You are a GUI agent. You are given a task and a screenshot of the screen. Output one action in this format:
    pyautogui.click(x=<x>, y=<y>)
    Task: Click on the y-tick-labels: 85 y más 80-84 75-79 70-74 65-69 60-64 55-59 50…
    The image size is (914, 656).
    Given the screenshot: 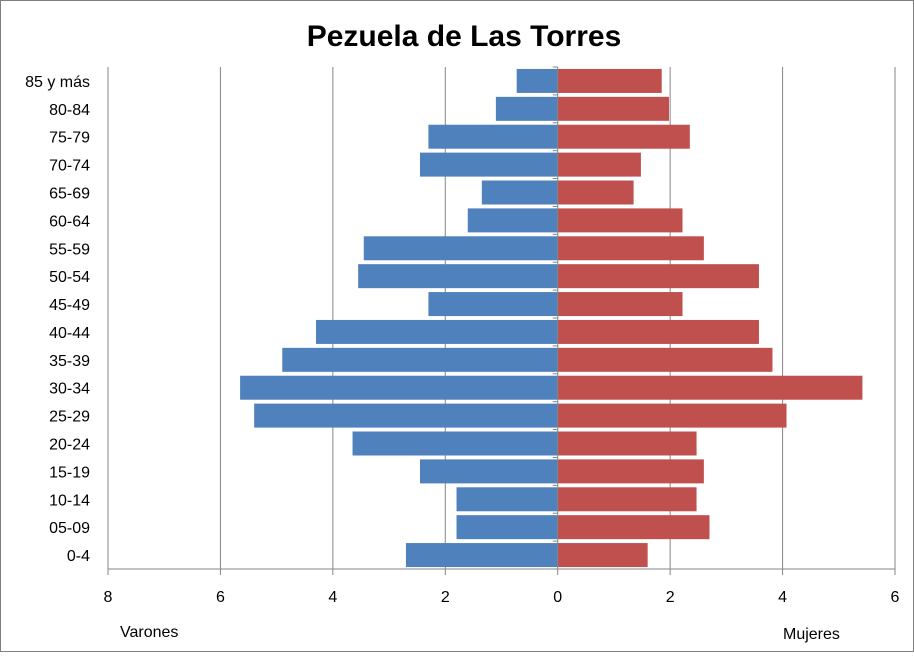 What is the action you would take?
    pyautogui.click(x=57, y=319)
    